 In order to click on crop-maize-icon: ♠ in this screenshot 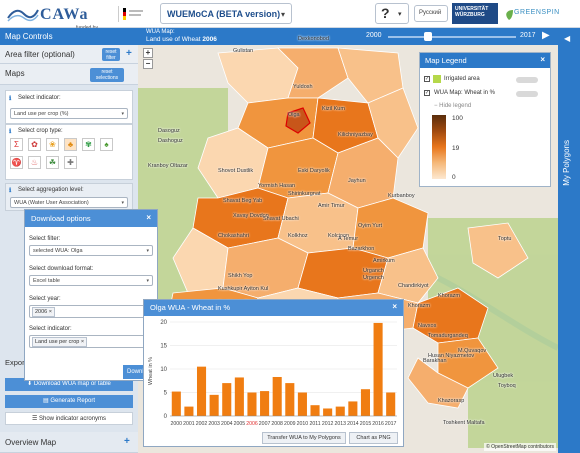, I will do `click(106, 144)`.